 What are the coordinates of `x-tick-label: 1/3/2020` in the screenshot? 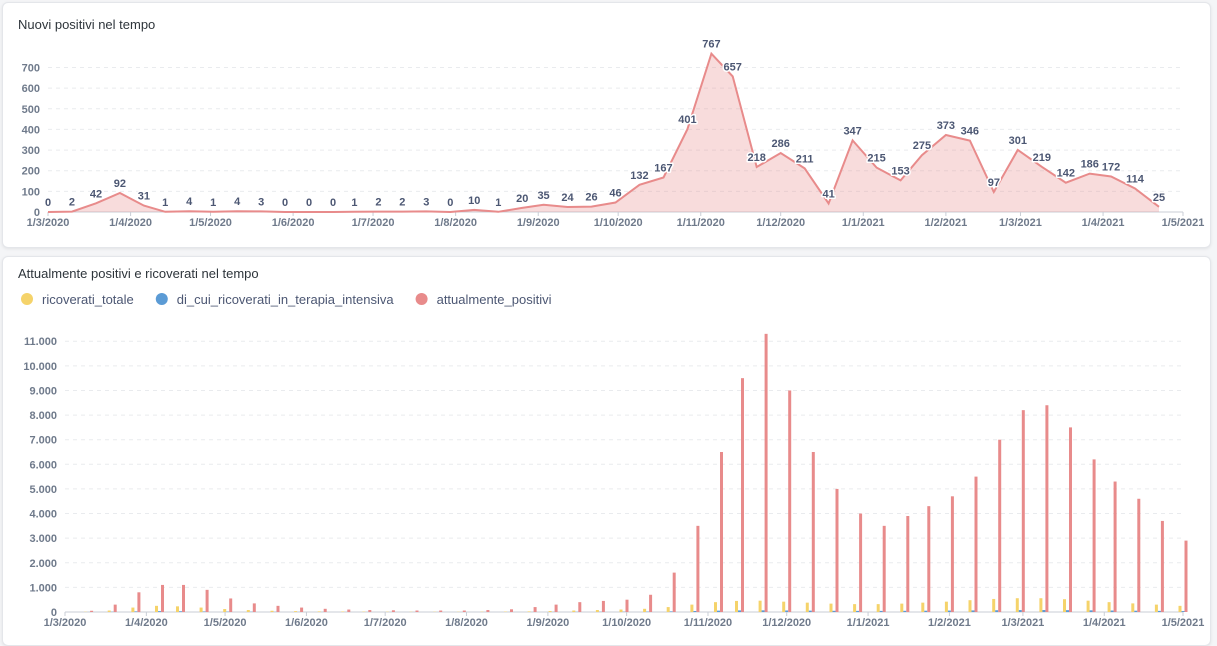 It's located at (65, 623).